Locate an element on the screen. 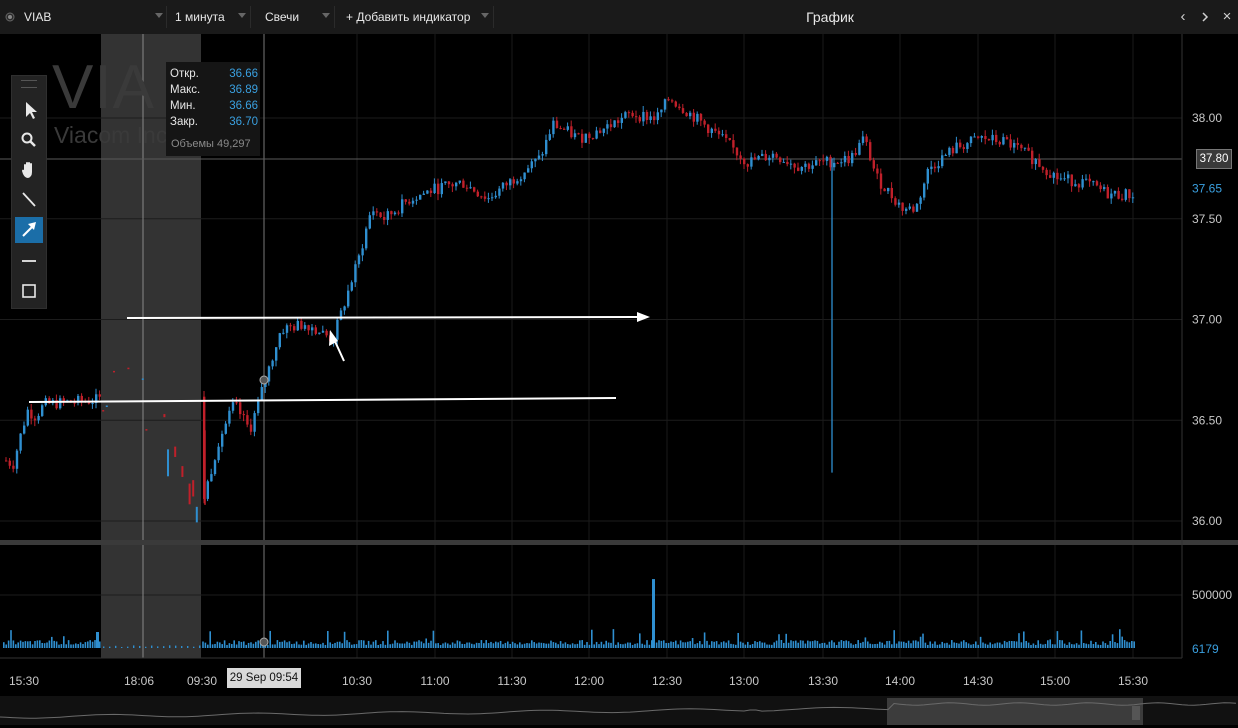 The image size is (1238, 728). time-tick-label: 15:30 is located at coordinates (24, 681).